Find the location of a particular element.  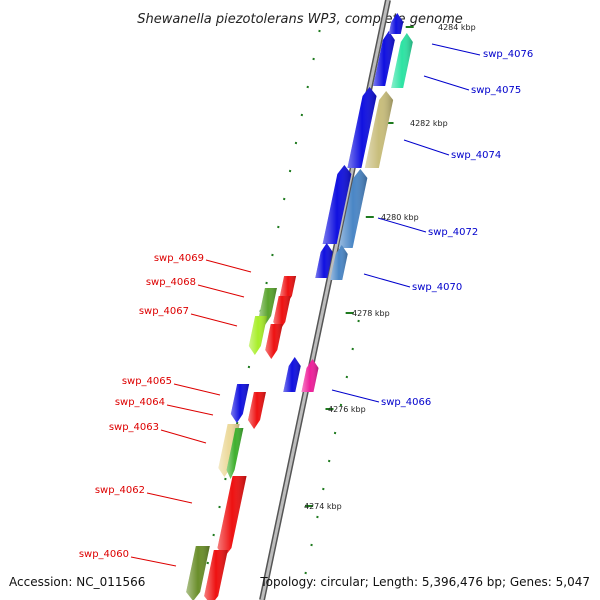

gene-swp-4074-shading is located at coordinates (379, 129).